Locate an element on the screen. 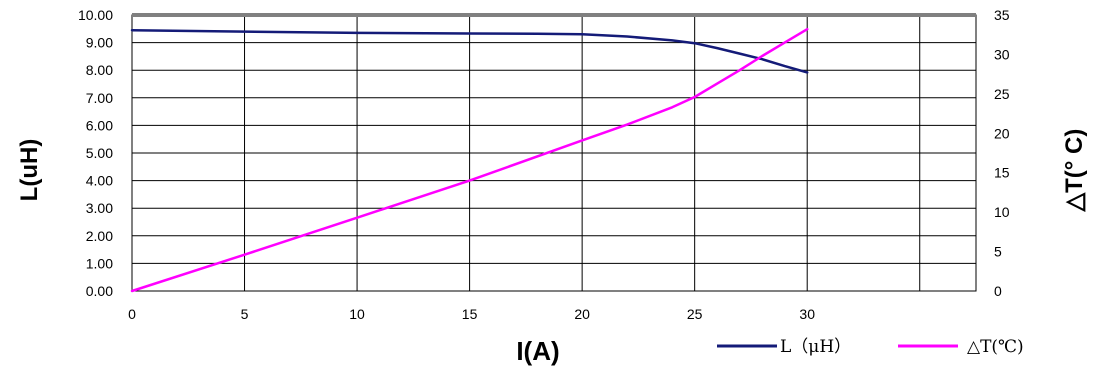 Image resolution: width=1095 pixels, height=372 pixels. legend-label-inductance: L（μH） is located at coordinates (815, 347).